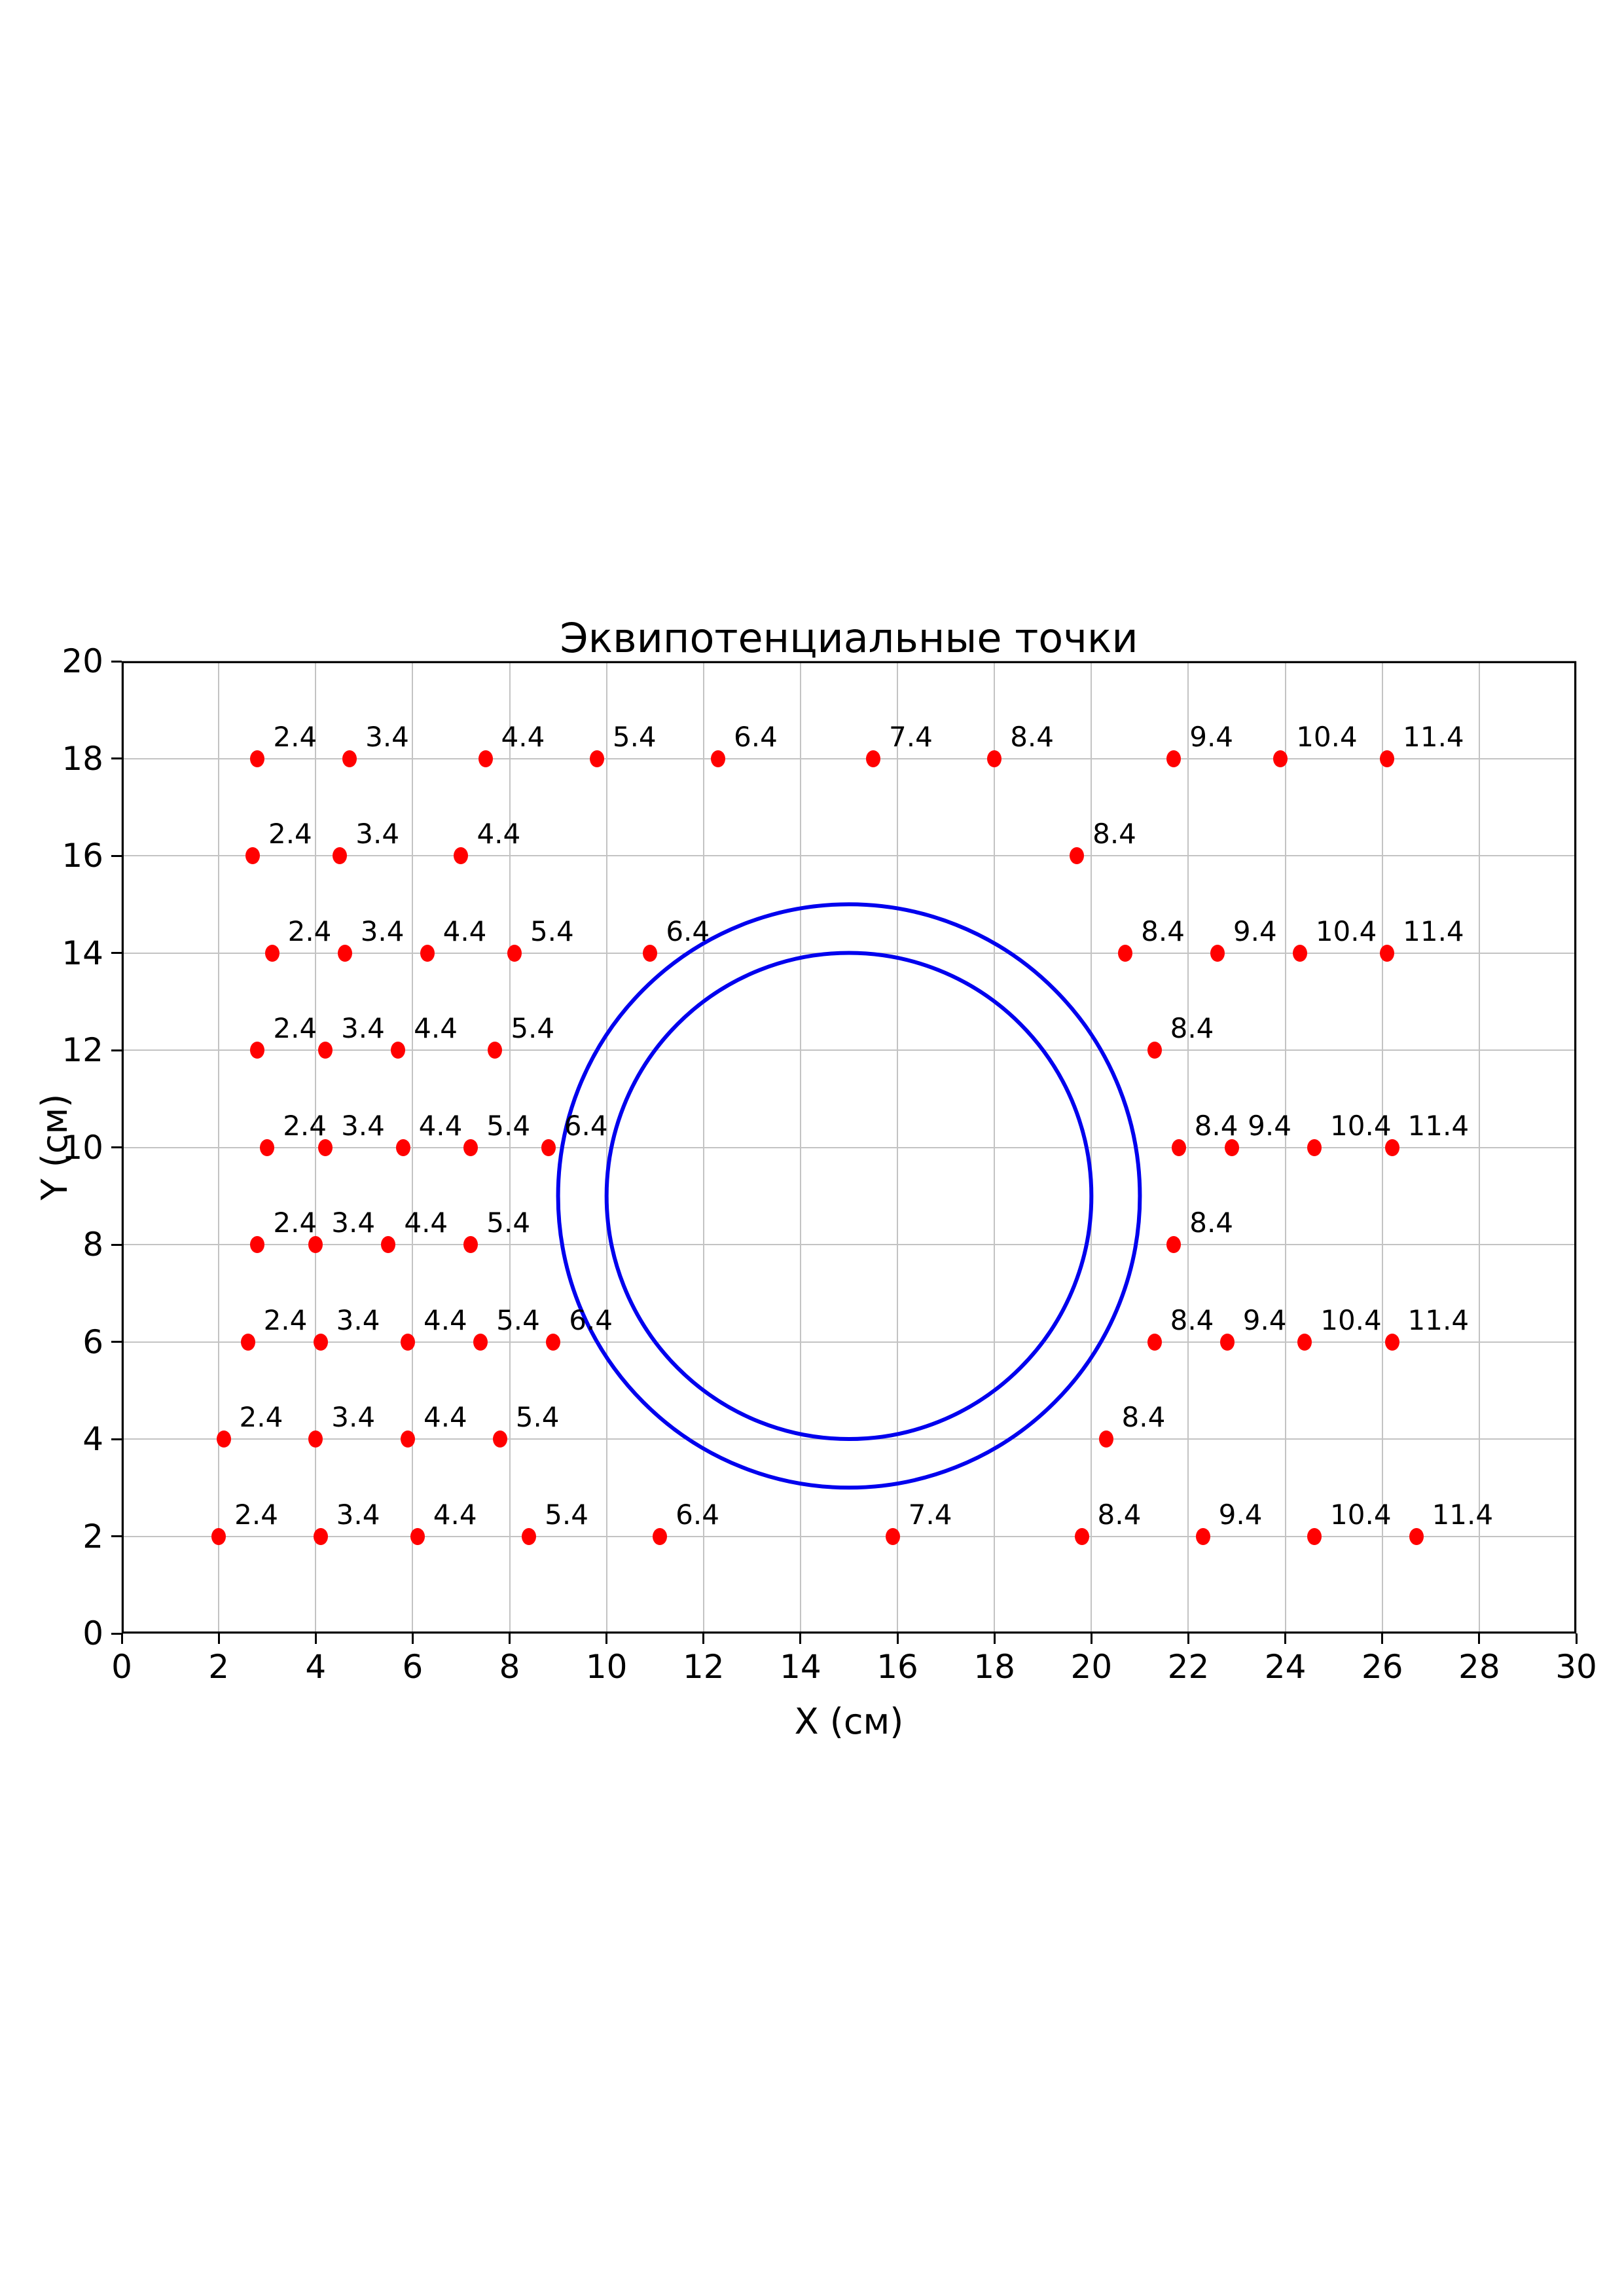 The width and height of the screenshot is (1624, 2296). Describe the element at coordinates (82, 856) in the screenshot. I see `y-tick-label: 16` at that location.